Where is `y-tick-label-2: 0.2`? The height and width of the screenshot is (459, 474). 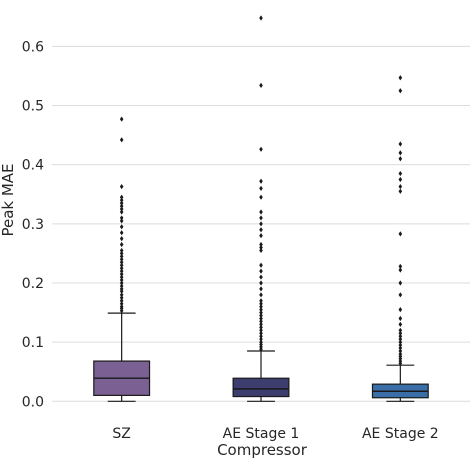 y-tick-label-2: 0.2 is located at coordinates (33, 284).